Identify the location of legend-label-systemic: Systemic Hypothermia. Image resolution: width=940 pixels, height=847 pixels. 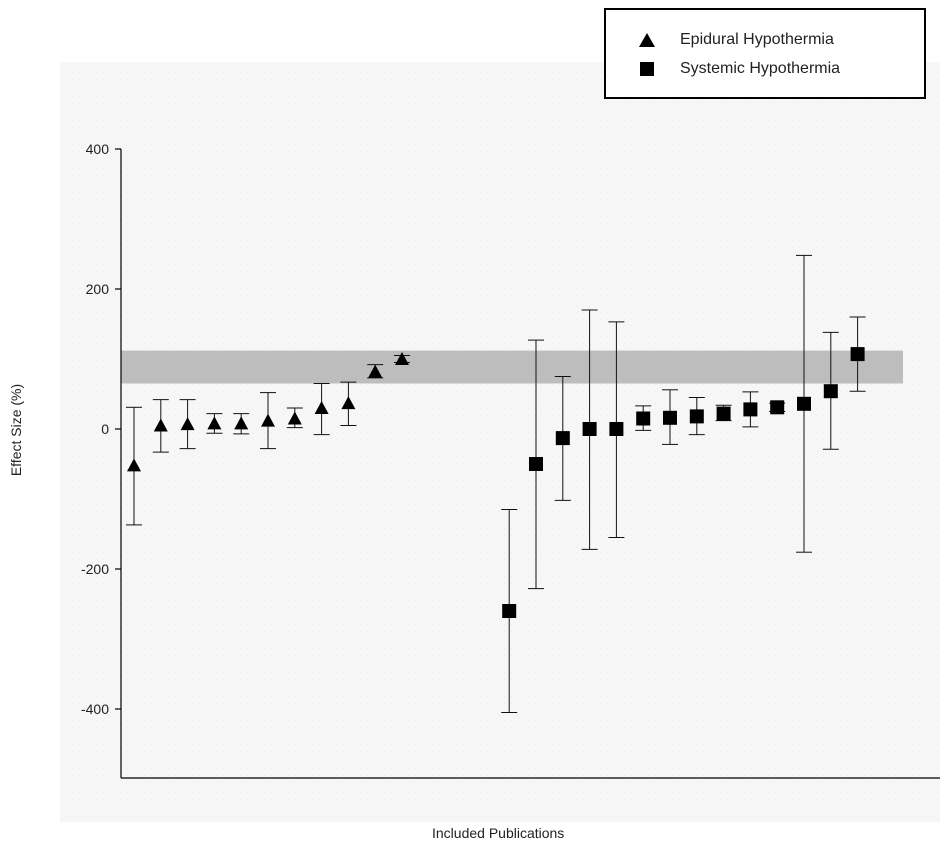
(760, 68).